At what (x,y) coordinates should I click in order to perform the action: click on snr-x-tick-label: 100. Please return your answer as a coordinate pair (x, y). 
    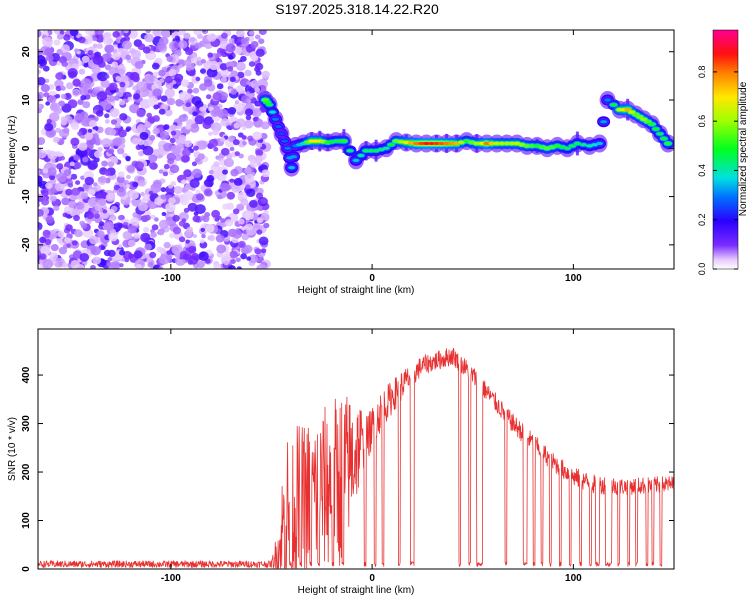
    Looking at the image, I should click on (573, 578).